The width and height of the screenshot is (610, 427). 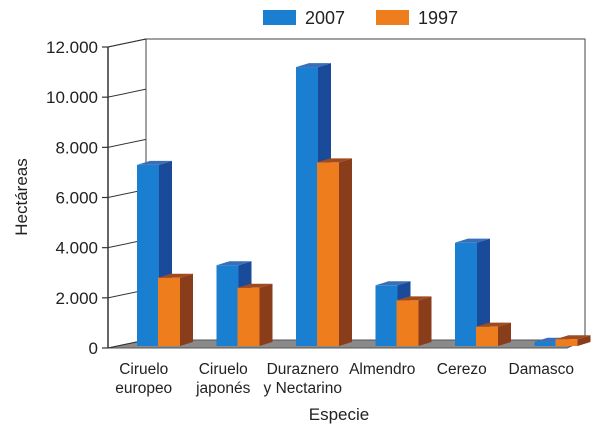 What do you see at coordinates (143, 379) in the screenshot?
I see `category-label: Ciruelo europeo` at bounding box center [143, 379].